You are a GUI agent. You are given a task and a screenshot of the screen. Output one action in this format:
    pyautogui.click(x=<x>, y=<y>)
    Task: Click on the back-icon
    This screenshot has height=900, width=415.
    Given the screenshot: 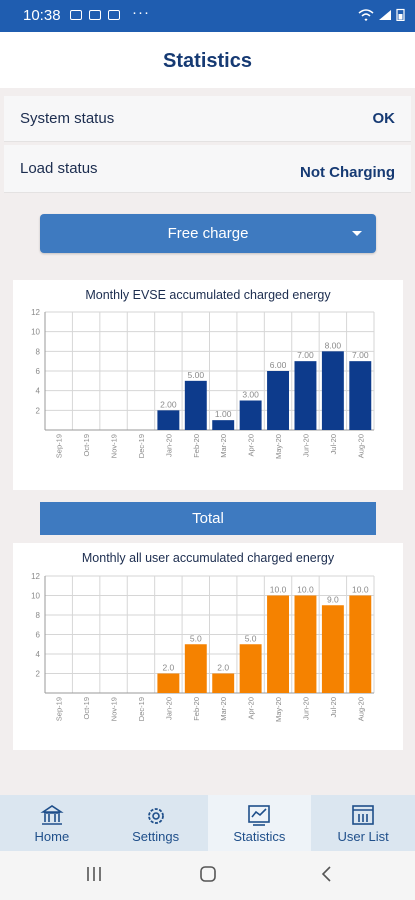 What is the action you would take?
    pyautogui.click(x=327, y=874)
    